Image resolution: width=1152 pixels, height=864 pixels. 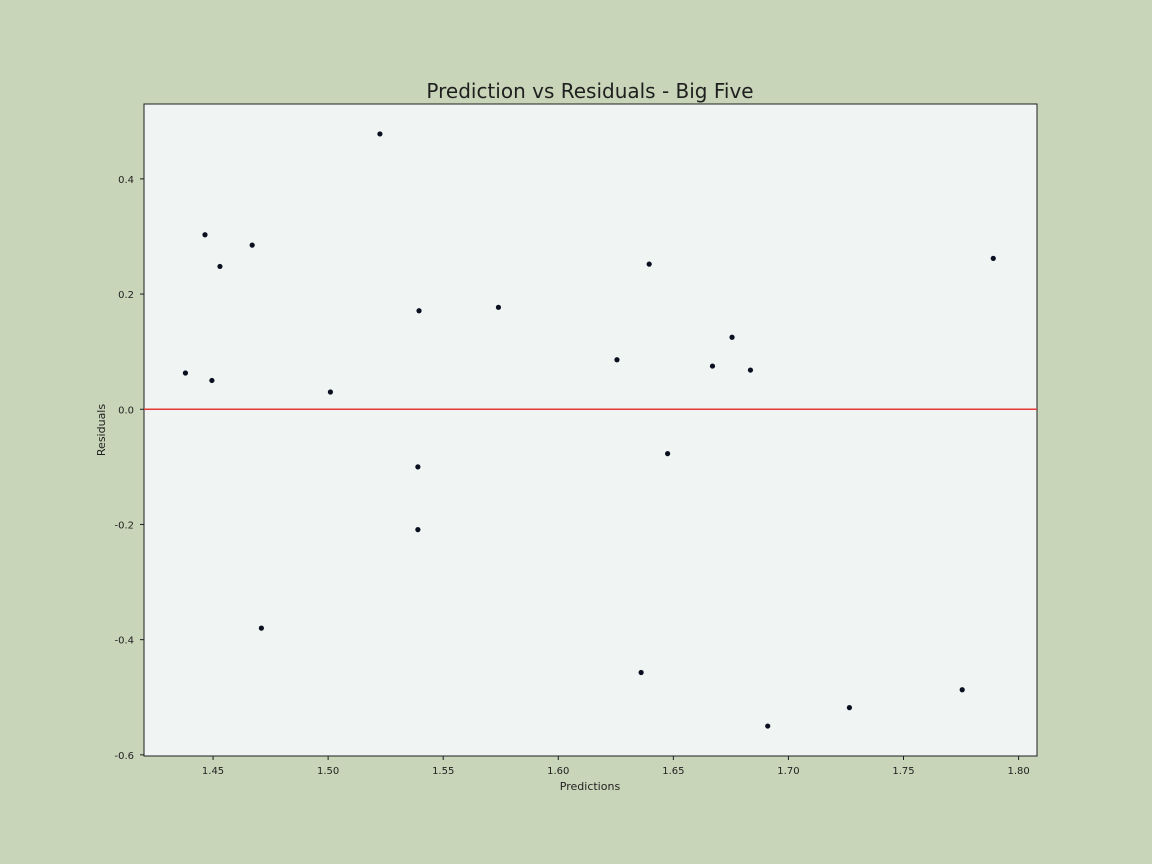 What do you see at coordinates (124, 641) in the screenshot?
I see `y-tick-label: -0.4` at bounding box center [124, 641].